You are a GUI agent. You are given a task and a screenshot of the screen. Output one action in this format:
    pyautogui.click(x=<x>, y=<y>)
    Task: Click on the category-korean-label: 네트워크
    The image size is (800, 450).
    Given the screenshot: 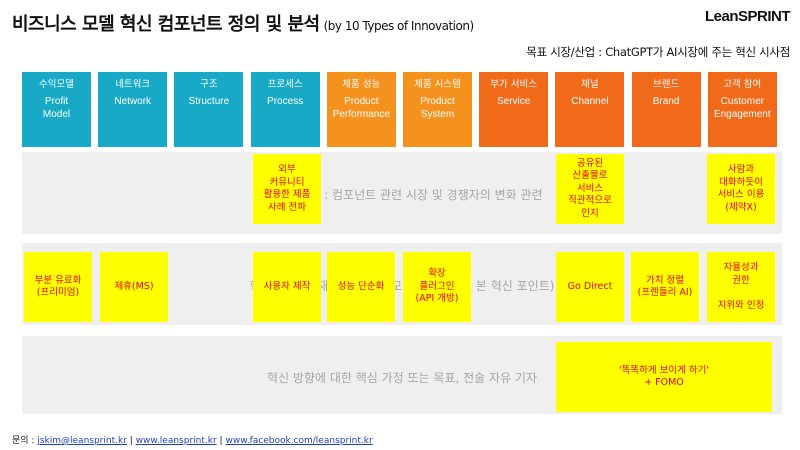 What is the action you would take?
    pyautogui.click(x=133, y=84)
    